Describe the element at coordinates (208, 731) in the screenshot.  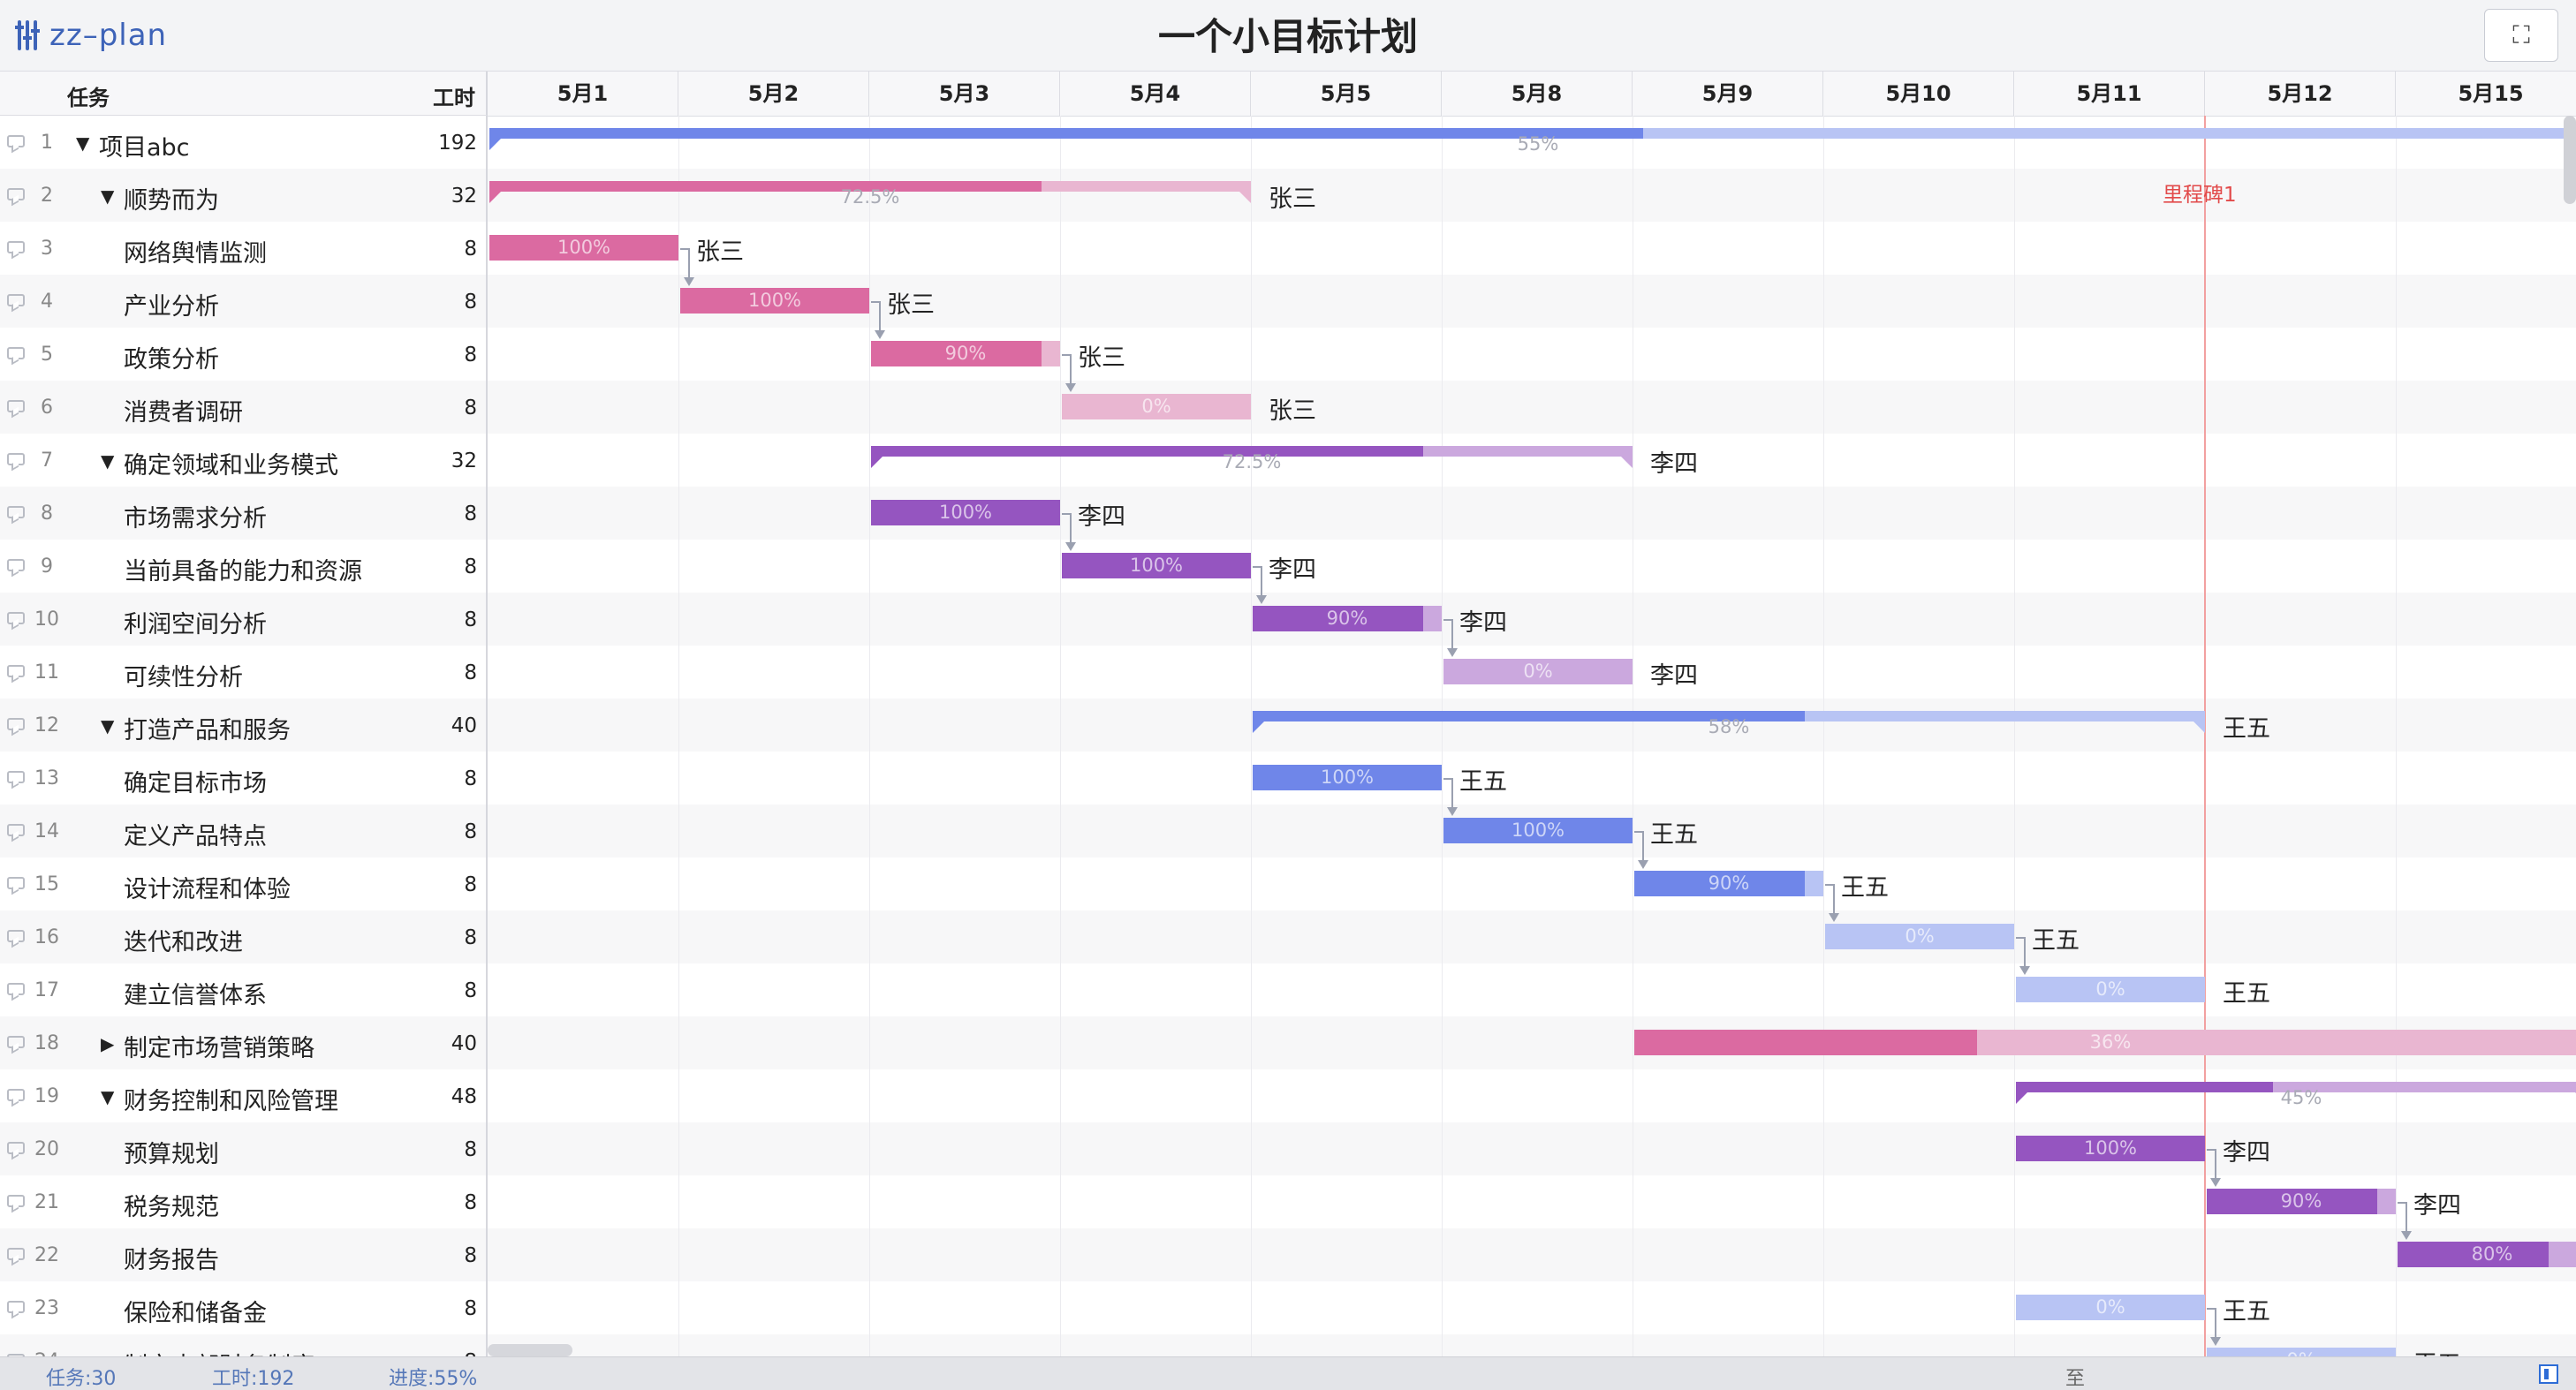
I see `task-name: 打造产品和服务` at that location.